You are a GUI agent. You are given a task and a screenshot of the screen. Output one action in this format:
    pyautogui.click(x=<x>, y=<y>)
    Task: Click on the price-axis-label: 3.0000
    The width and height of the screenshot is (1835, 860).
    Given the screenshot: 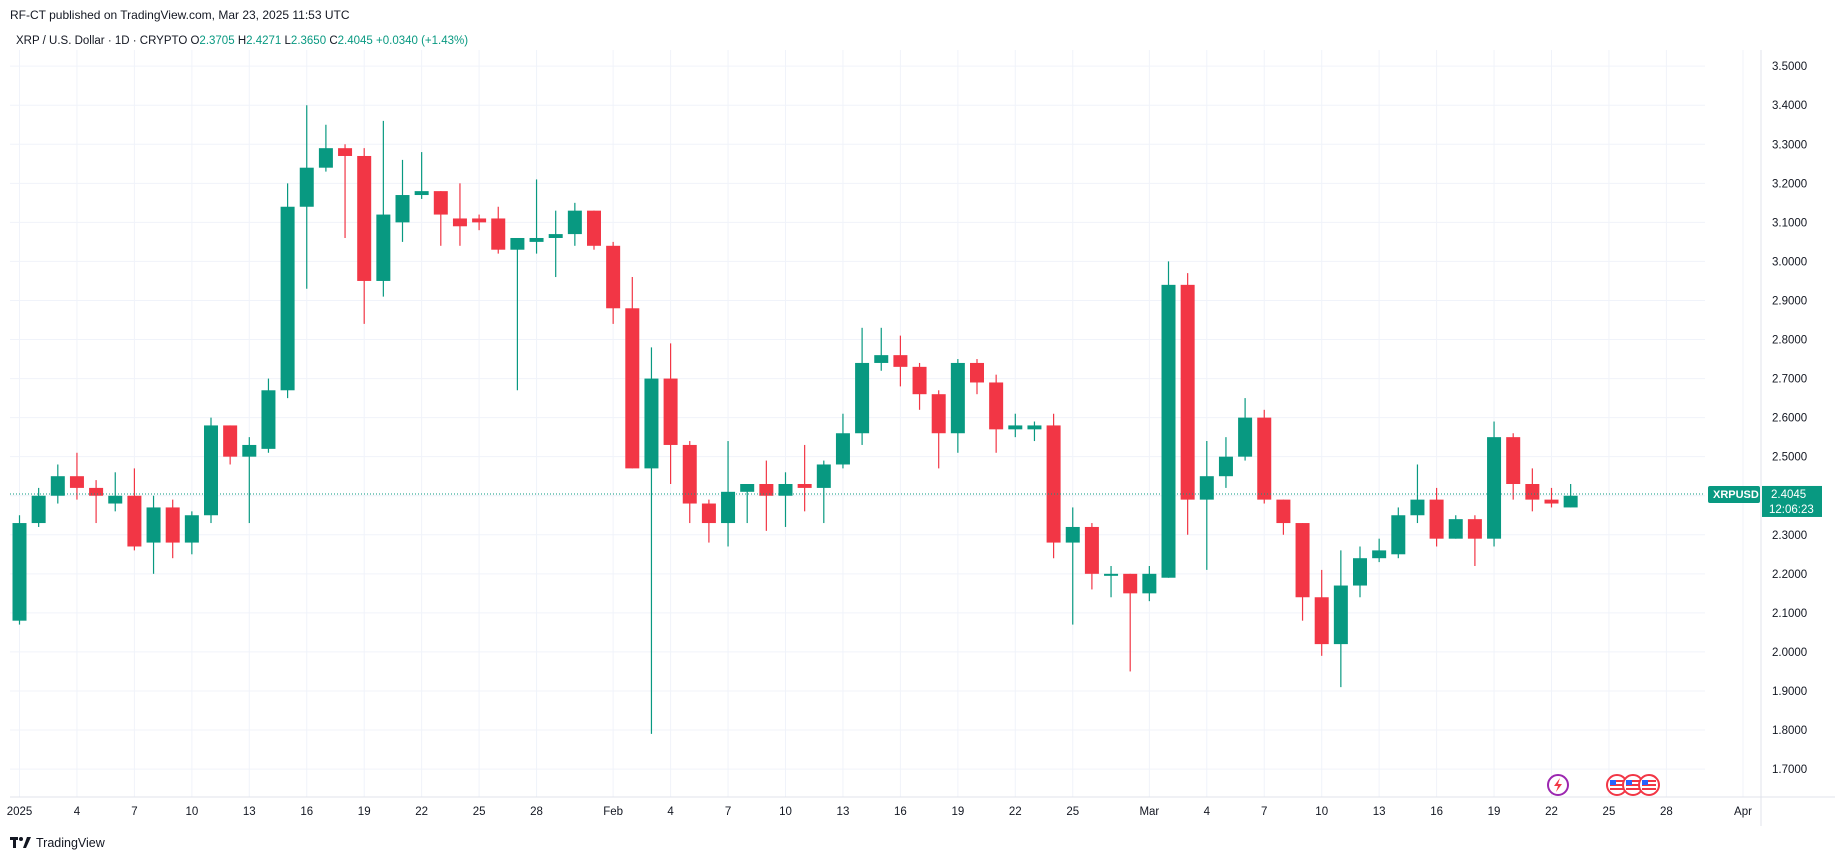 What is the action you would take?
    pyautogui.click(x=1789, y=262)
    